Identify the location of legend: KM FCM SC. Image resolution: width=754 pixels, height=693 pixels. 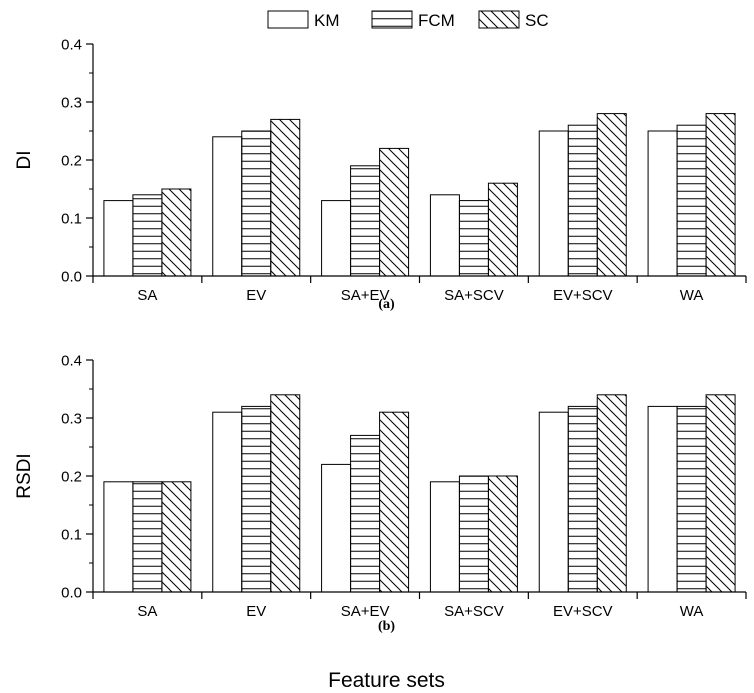
(408, 20).